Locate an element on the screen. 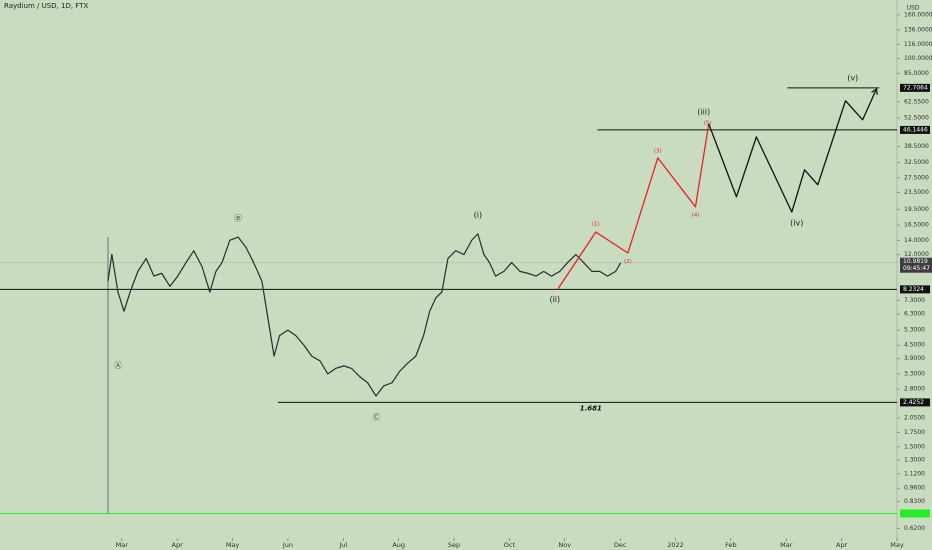 Image resolution: width=932 pixels, height=550 pixels. y-tick-label: 38.5000 is located at coordinates (916, 146).